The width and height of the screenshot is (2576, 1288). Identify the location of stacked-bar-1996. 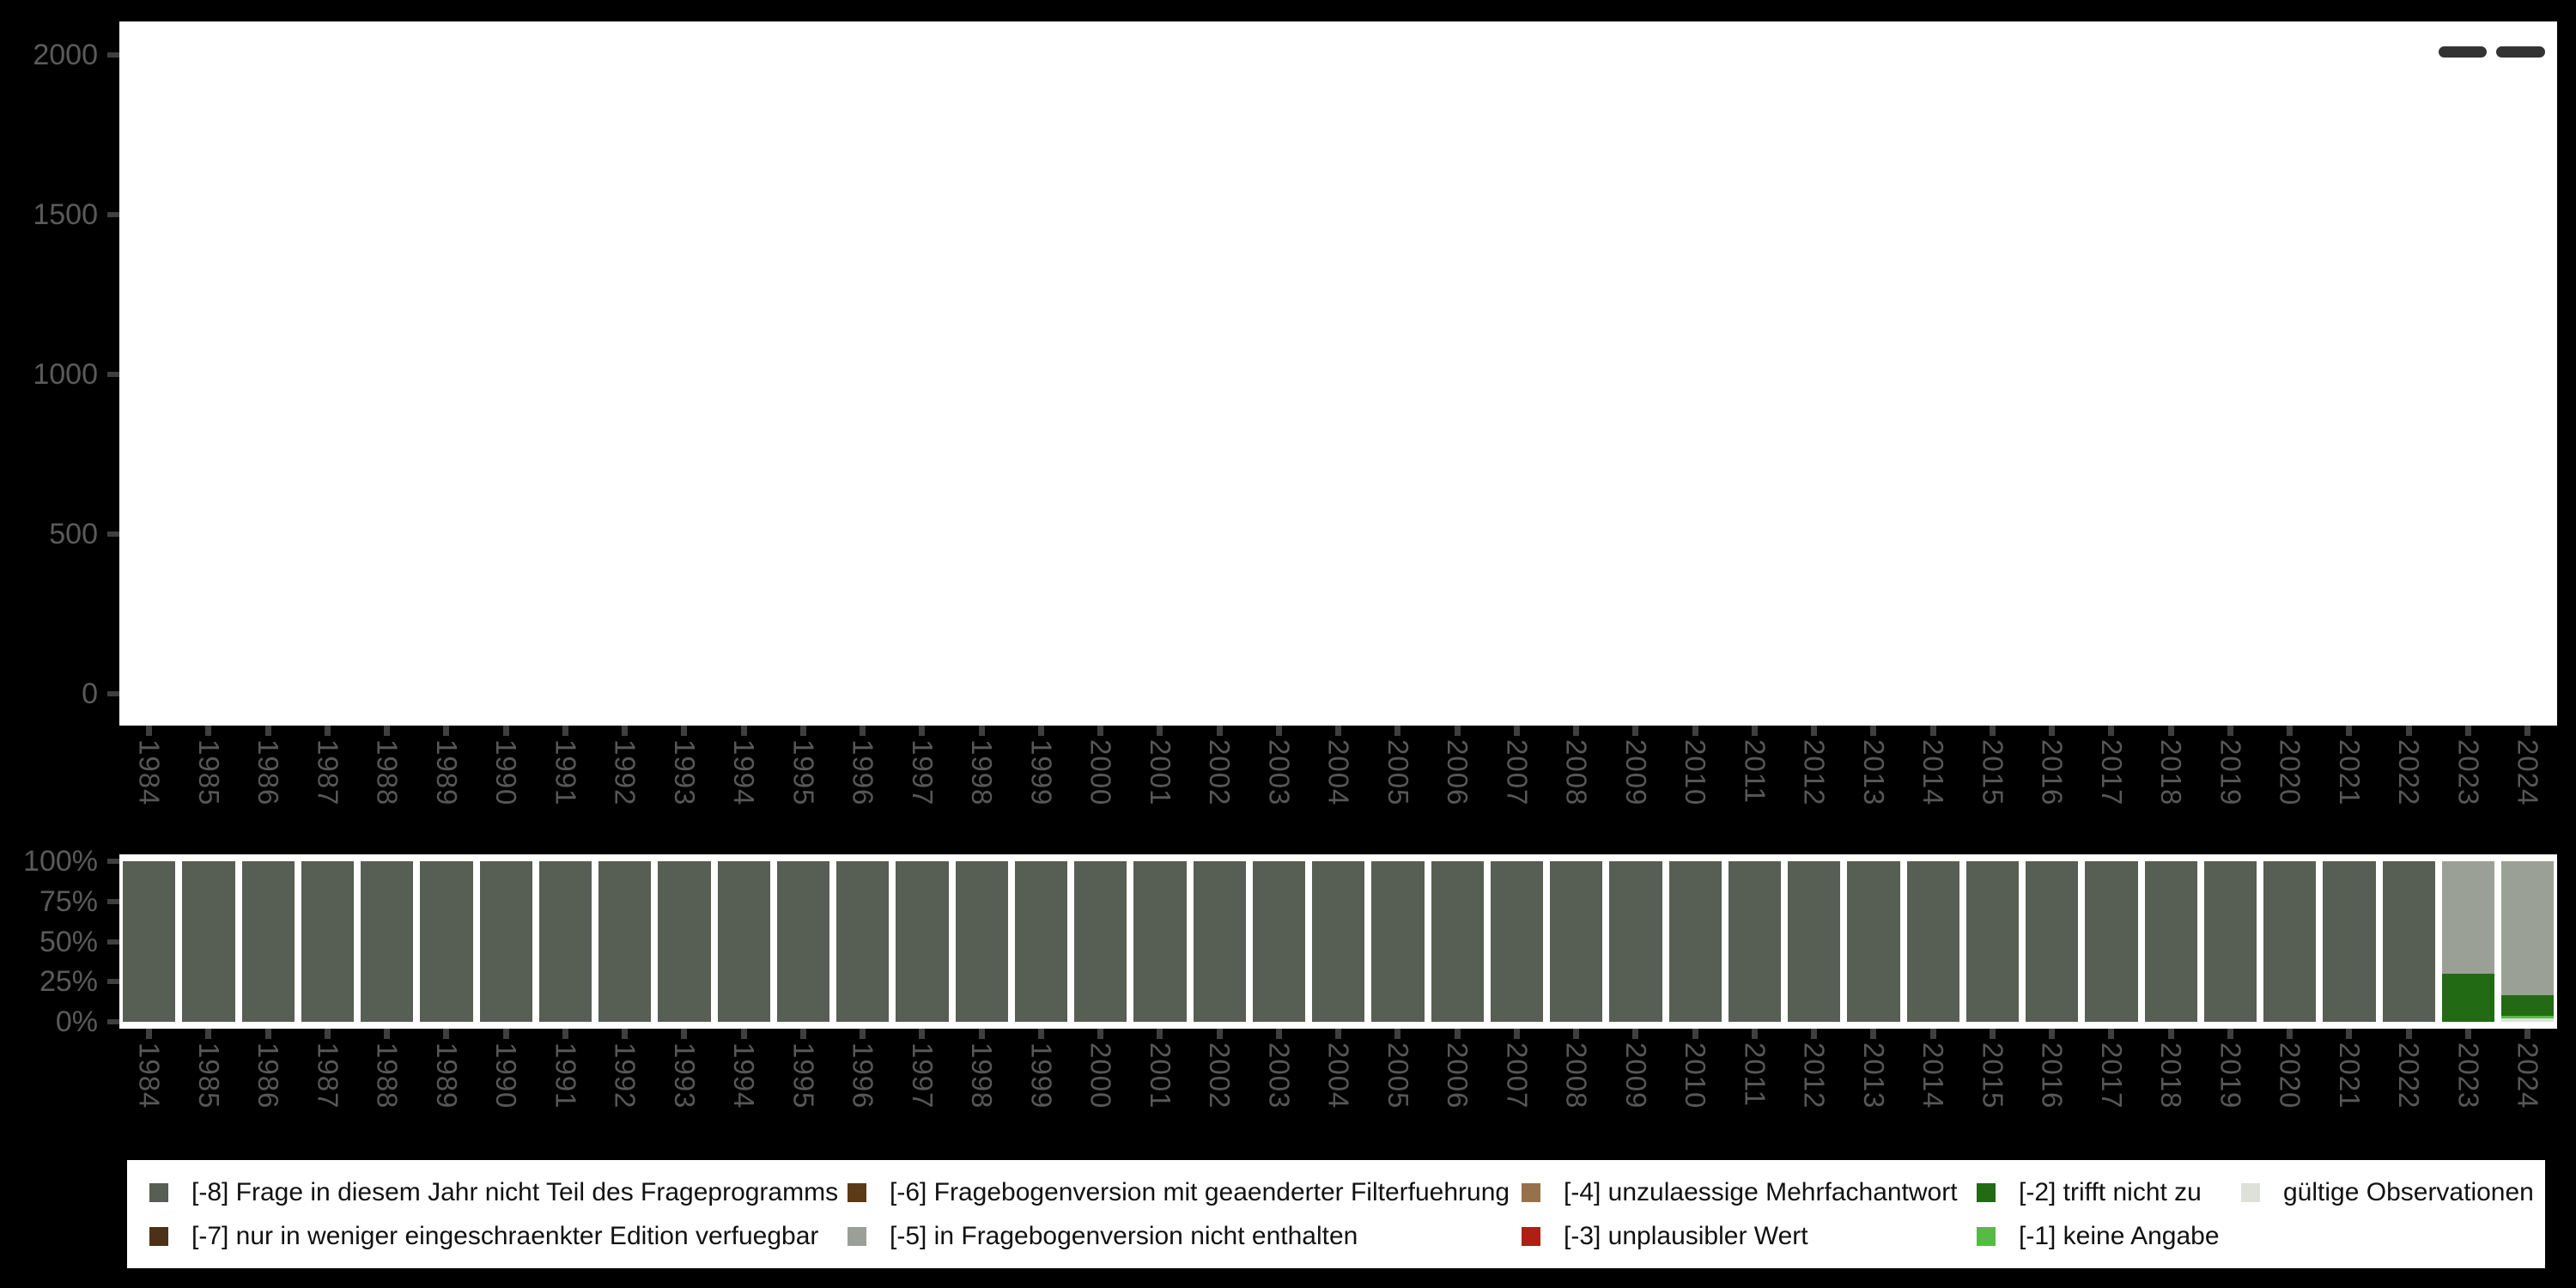
(863, 941).